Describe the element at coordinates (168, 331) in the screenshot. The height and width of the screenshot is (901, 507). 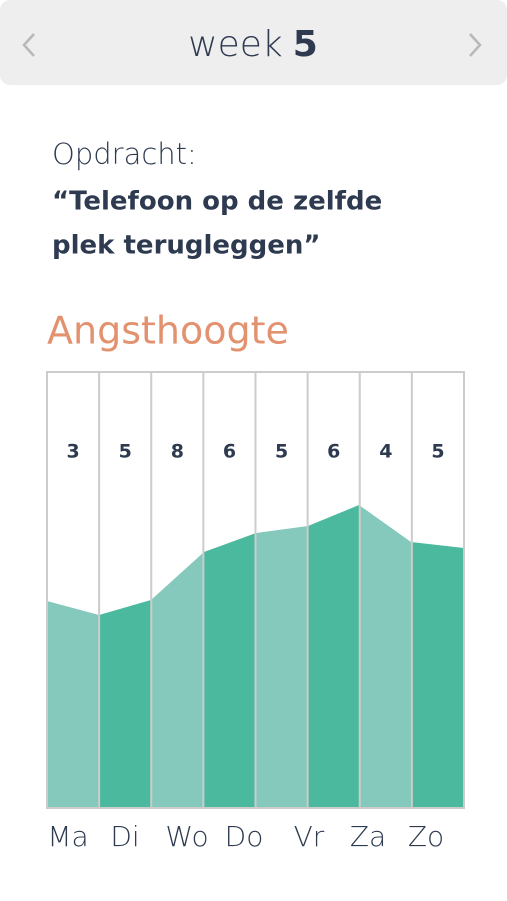
I see `chart-title: Angsthoogte` at that location.